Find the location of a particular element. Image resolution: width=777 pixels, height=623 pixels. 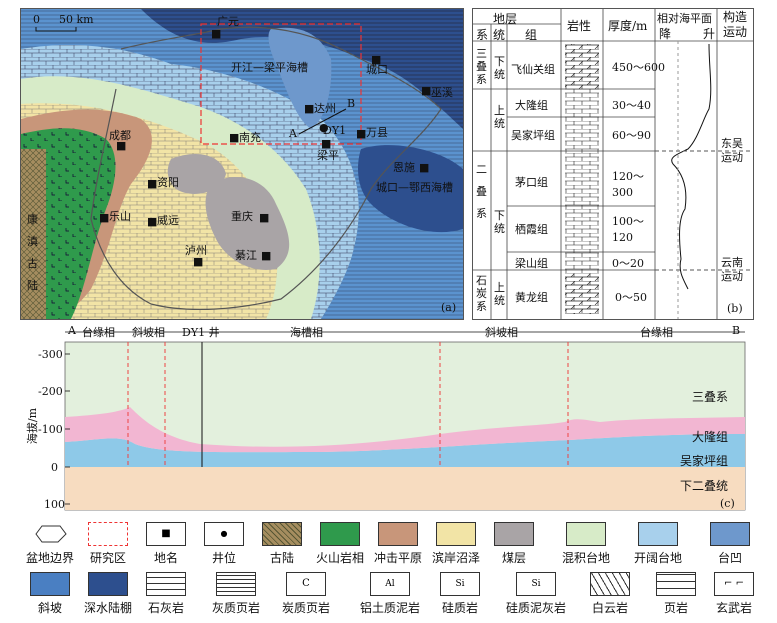

legend-platform-depression: 台凹 is located at coordinates (730, 544).